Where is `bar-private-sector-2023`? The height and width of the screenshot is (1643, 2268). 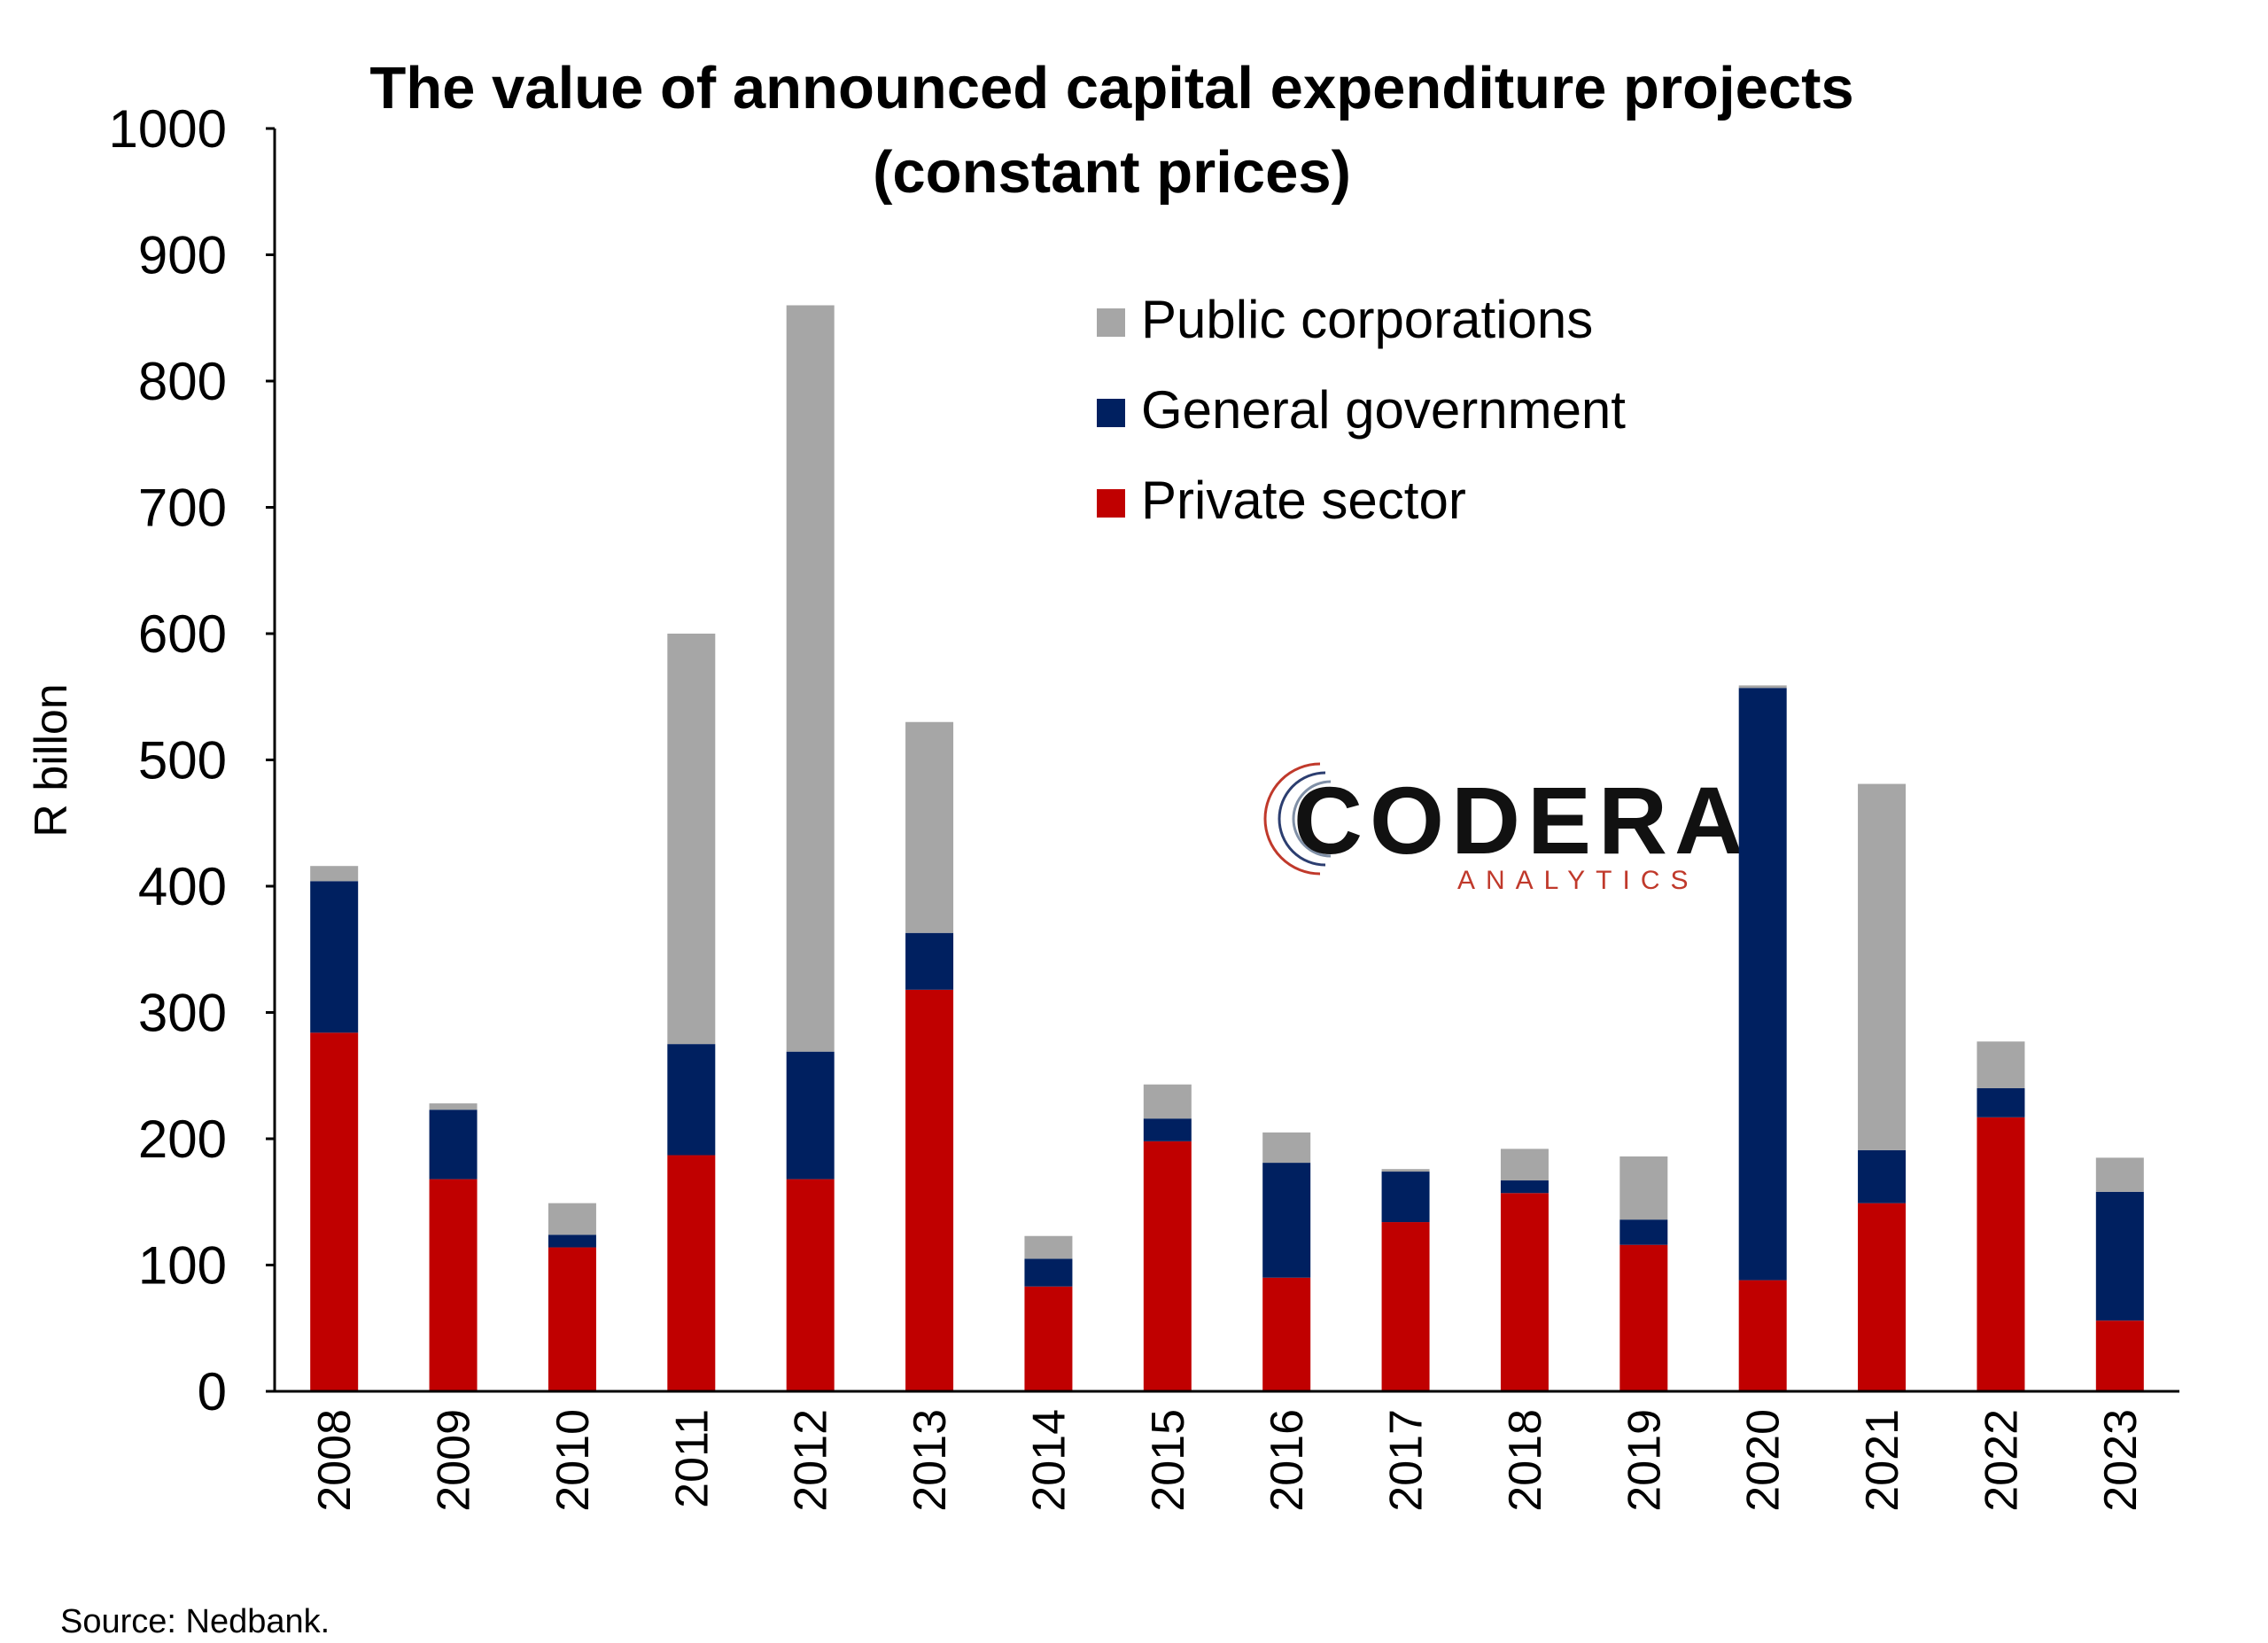
bar-private-sector-2023 is located at coordinates (2119, 1355).